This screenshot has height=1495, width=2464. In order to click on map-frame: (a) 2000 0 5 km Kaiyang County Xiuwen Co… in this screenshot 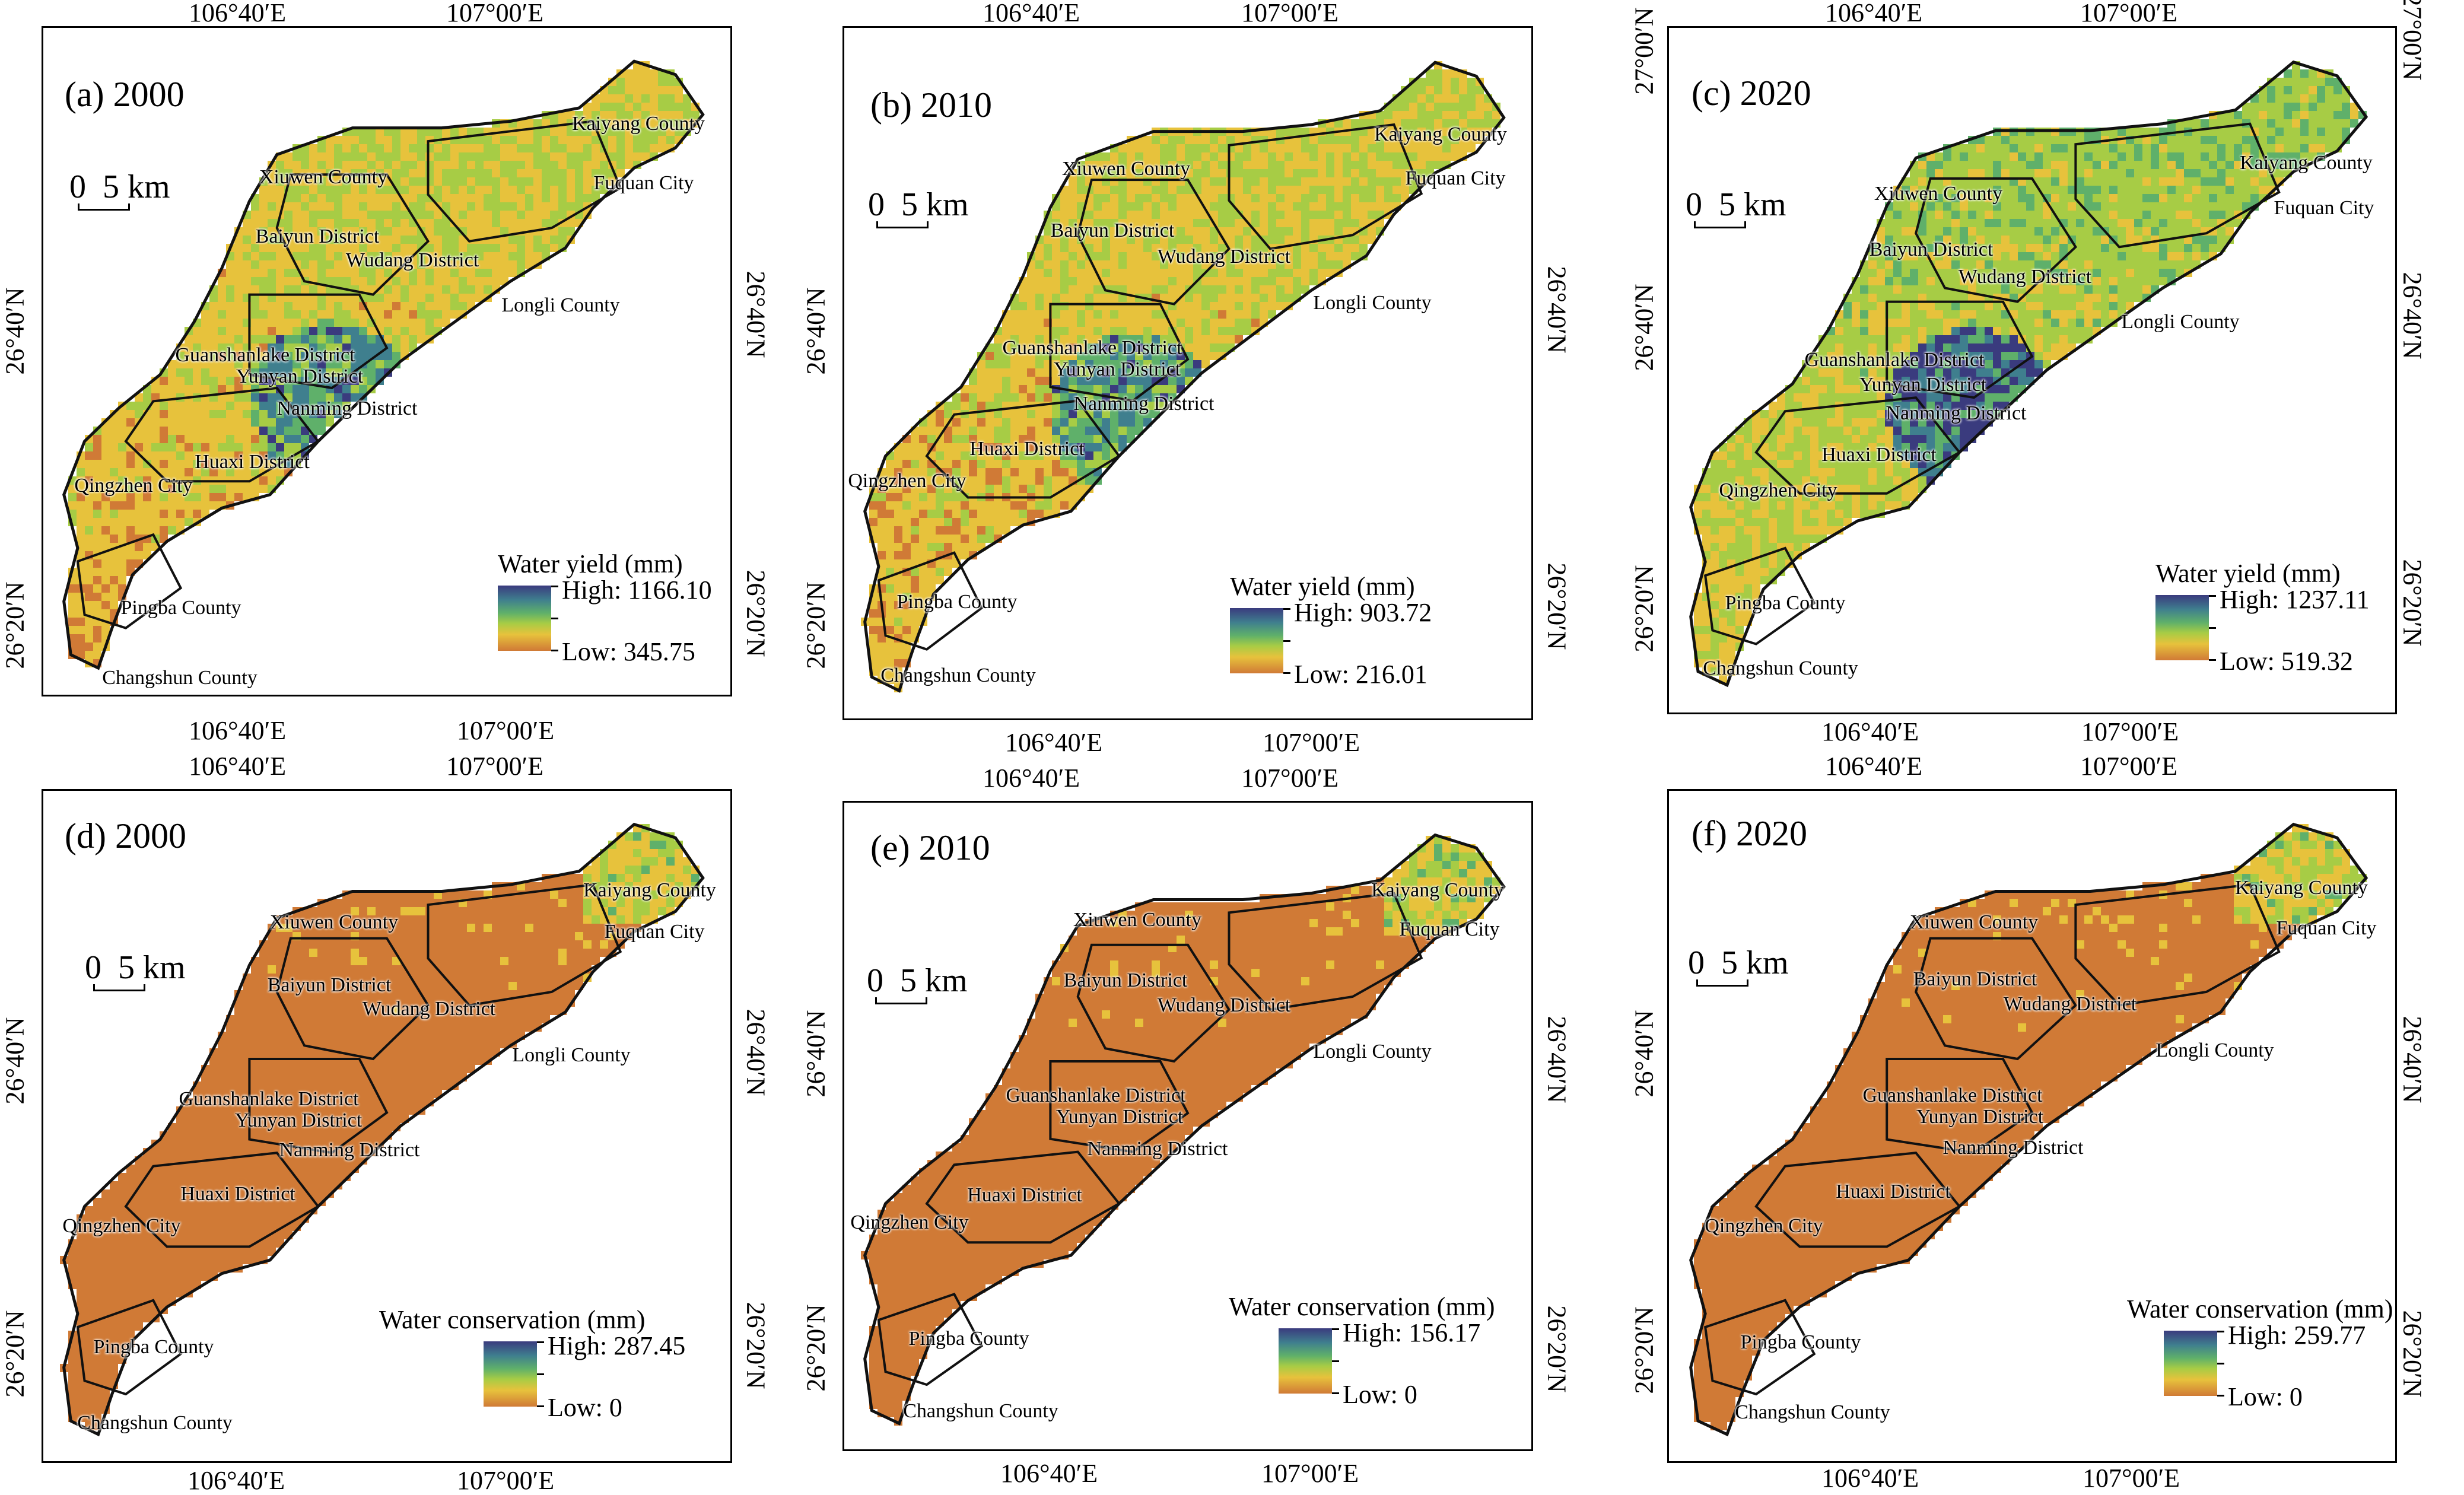, I will do `click(387, 361)`.